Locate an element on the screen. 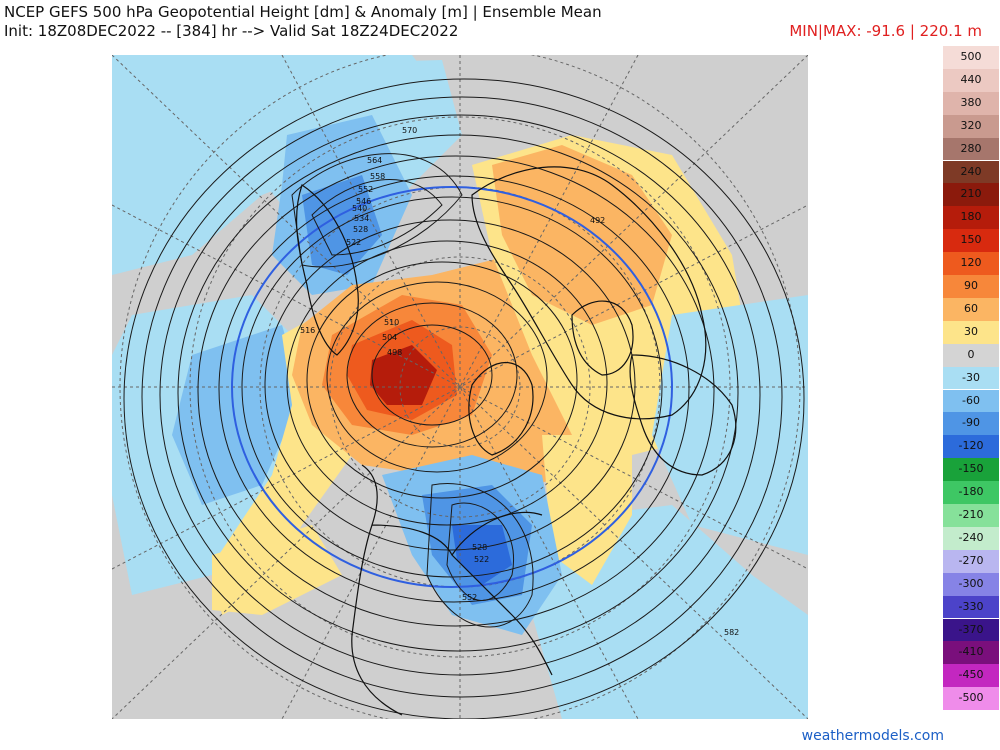 The image size is (1000, 750). colorbar-label: 320 is located at coordinates (971, 125).